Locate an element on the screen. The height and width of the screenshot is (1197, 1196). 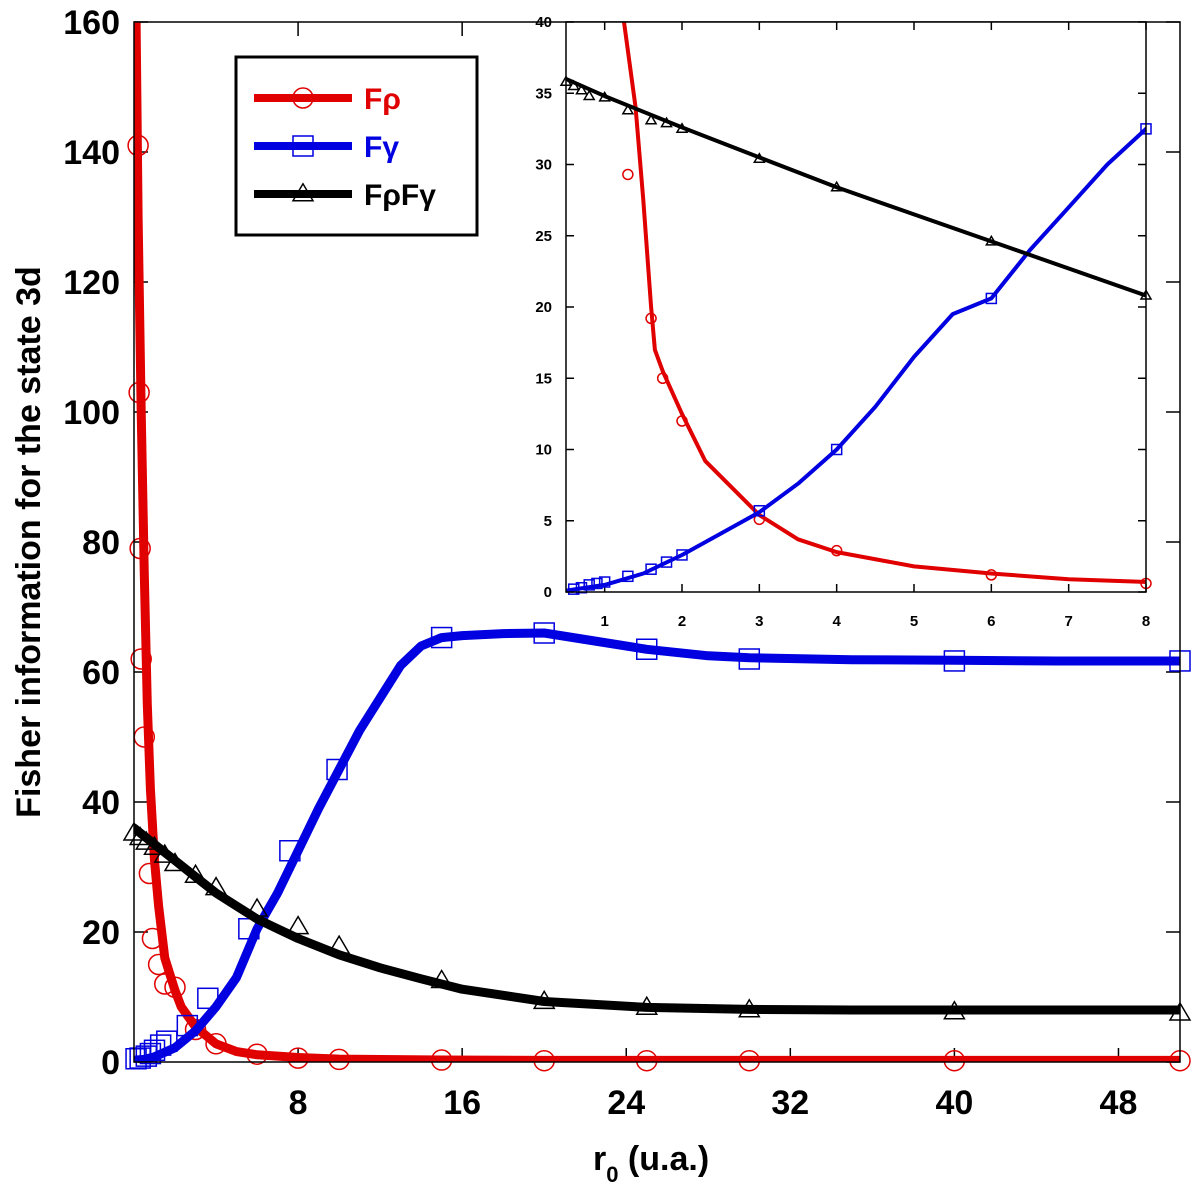
x-axis-title-subscript: 0 is located at coordinates (612, 1174).